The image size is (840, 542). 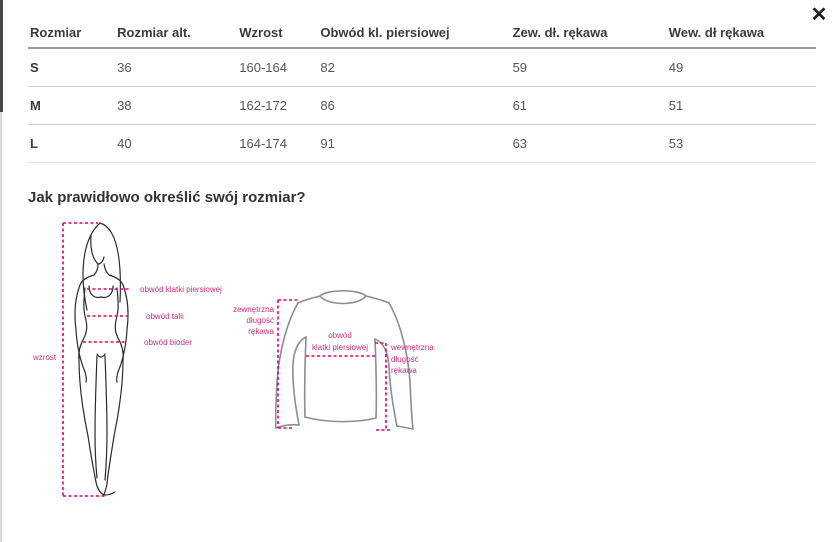 What do you see at coordinates (278, 33) in the screenshot?
I see `col-header-wzrost: Wzrost` at bounding box center [278, 33].